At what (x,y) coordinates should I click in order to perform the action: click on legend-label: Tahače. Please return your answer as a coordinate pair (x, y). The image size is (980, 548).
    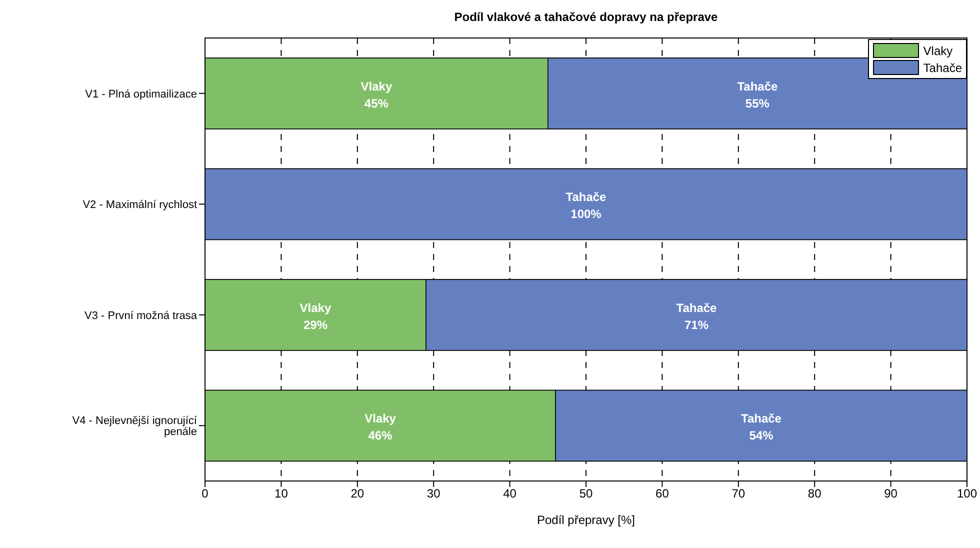
    Looking at the image, I should click on (942, 67).